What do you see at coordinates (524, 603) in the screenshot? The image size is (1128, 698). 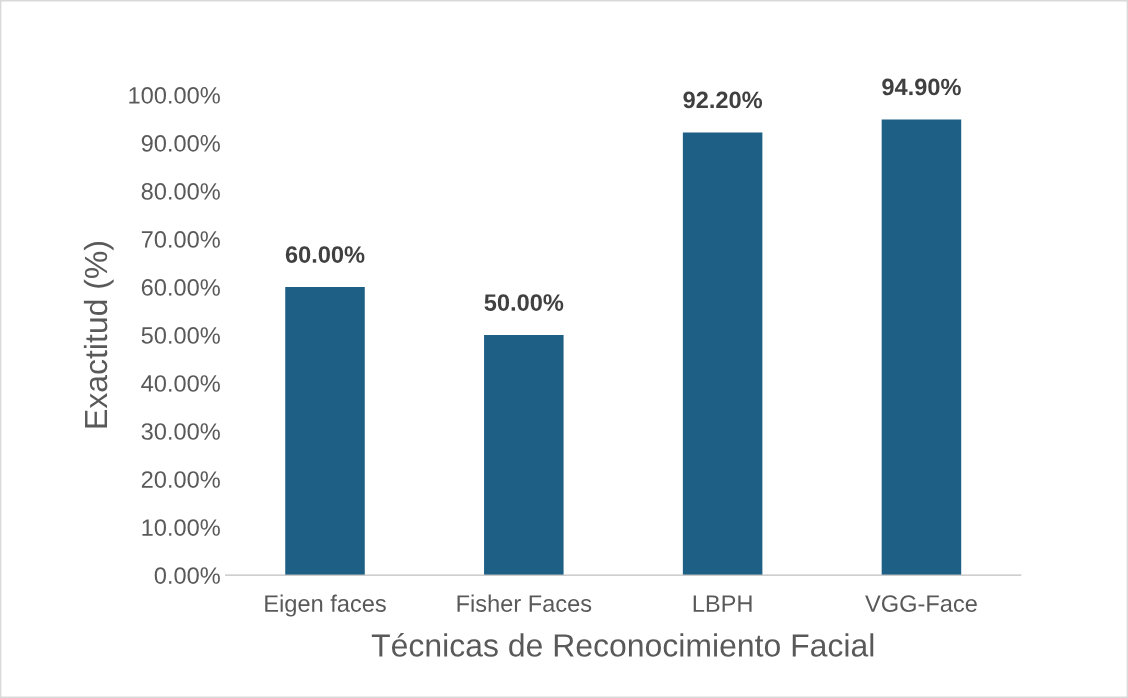 I see `x-tick-label: Fisher Faces` at bounding box center [524, 603].